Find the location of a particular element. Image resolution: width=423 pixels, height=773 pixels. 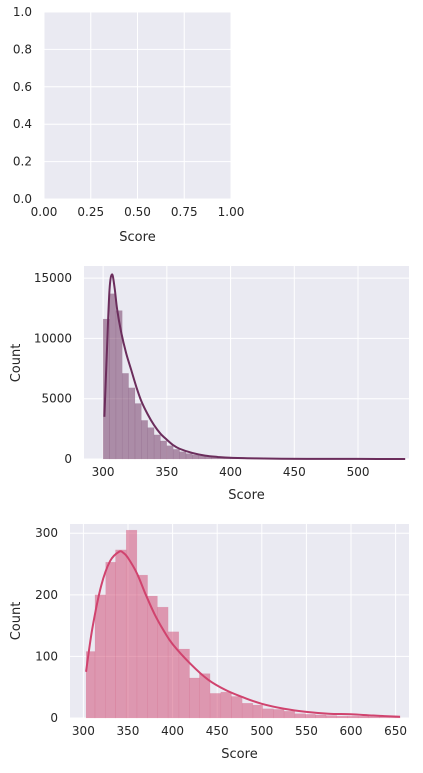

y-tick-label: 10000 is located at coordinates (53, 338).